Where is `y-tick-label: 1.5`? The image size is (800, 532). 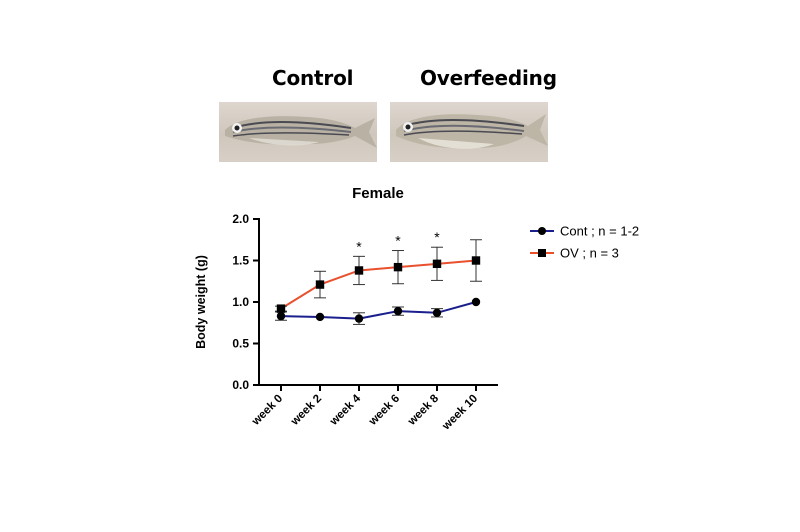 y-tick-label: 1.5 is located at coordinates (240, 261).